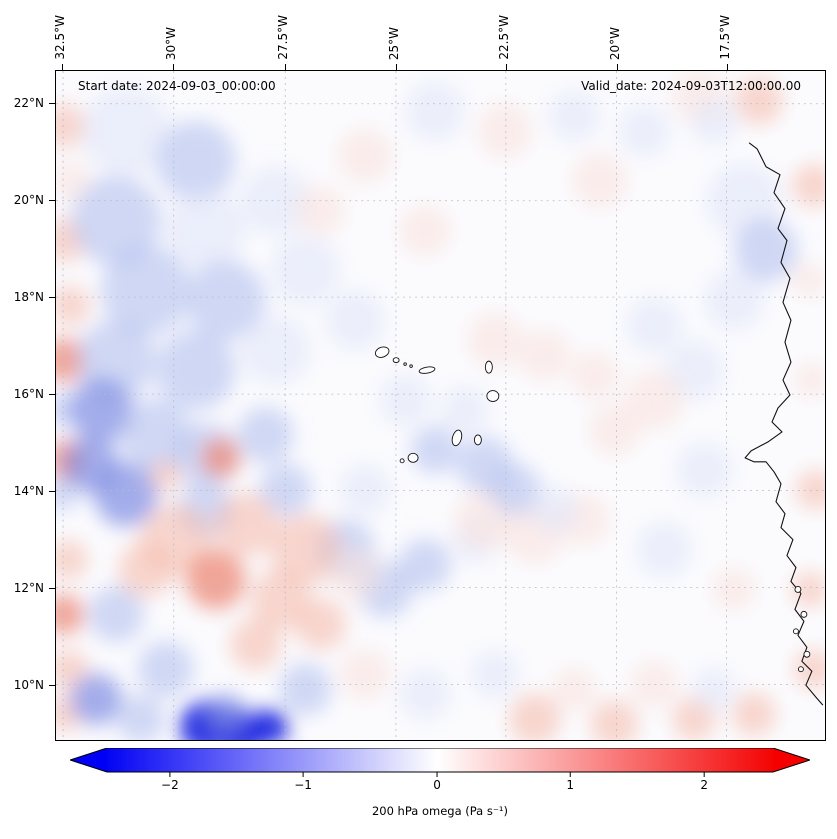 The width and height of the screenshot is (837, 839). What do you see at coordinates (28, 685) in the screenshot?
I see `y-tick-label: 10°N` at bounding box center [28, 685].